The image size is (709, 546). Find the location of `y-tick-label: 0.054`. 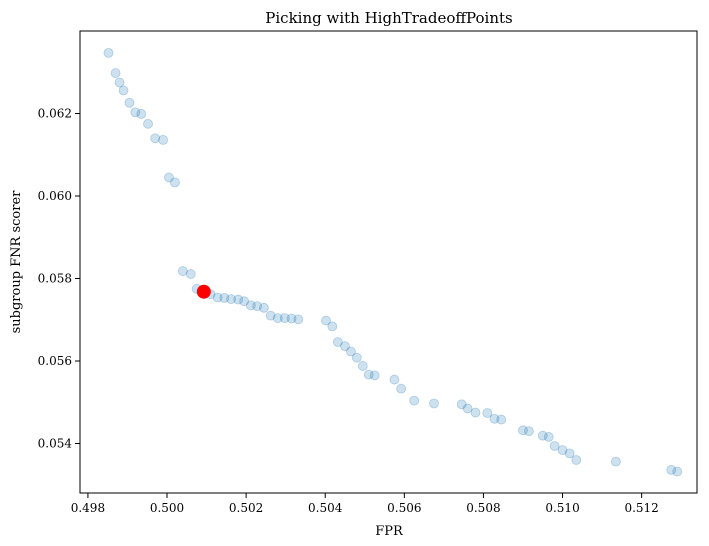

y-tick-label: 0.054 is located at coordinates (55, 444).